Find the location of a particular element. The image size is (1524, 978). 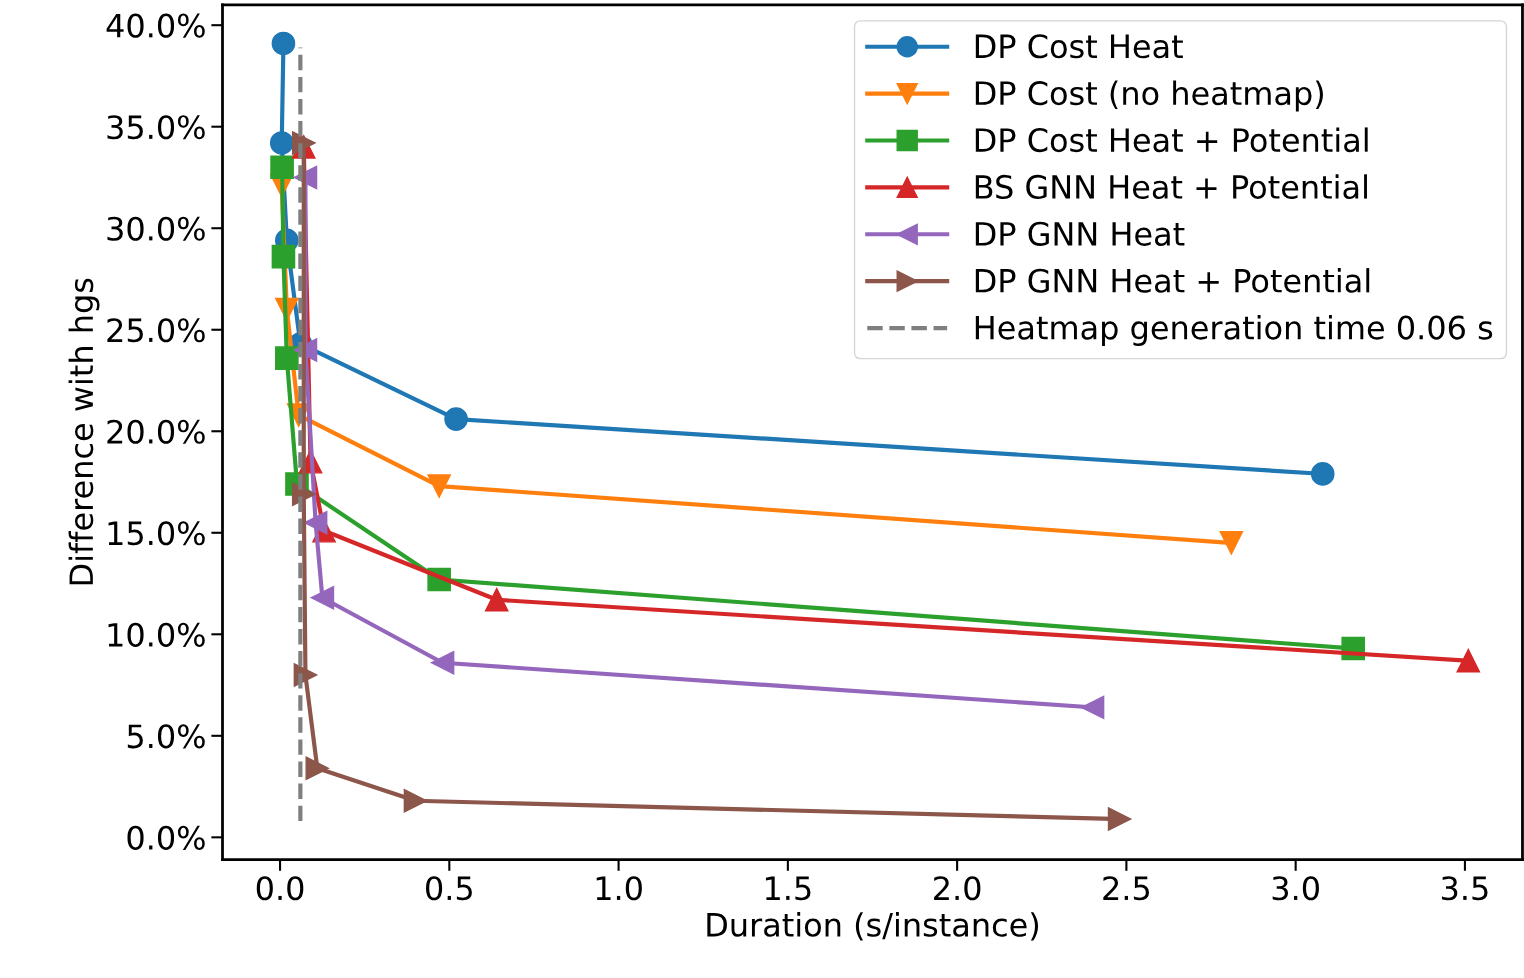

y-tick-label: 5.0% is located at coordinates (166, 736).